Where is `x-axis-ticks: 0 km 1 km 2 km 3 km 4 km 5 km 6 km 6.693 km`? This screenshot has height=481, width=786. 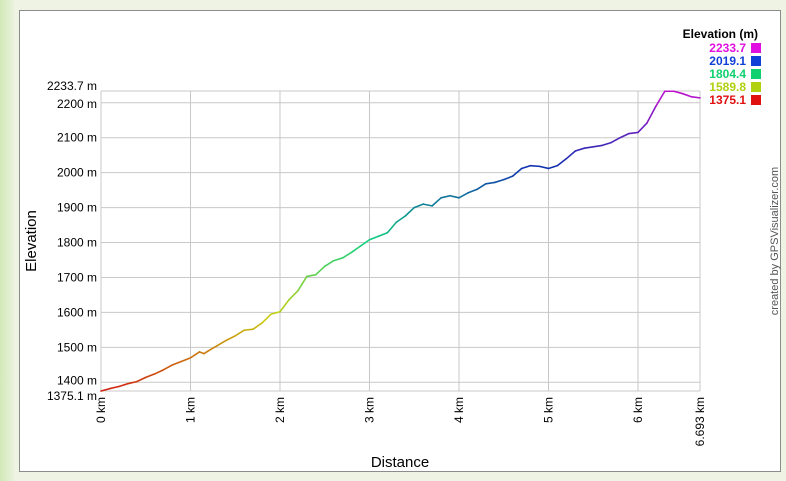
x-axis-ticks: 0 km 1 km 2 km 3 km 4 km 5 km 6 km 6.693 km is located at coordinates (400, 421).